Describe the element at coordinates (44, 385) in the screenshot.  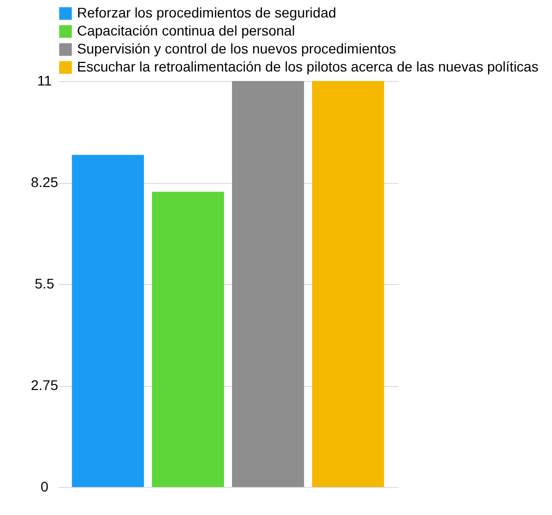
I see `y-tick-label: 2.75` at that location.